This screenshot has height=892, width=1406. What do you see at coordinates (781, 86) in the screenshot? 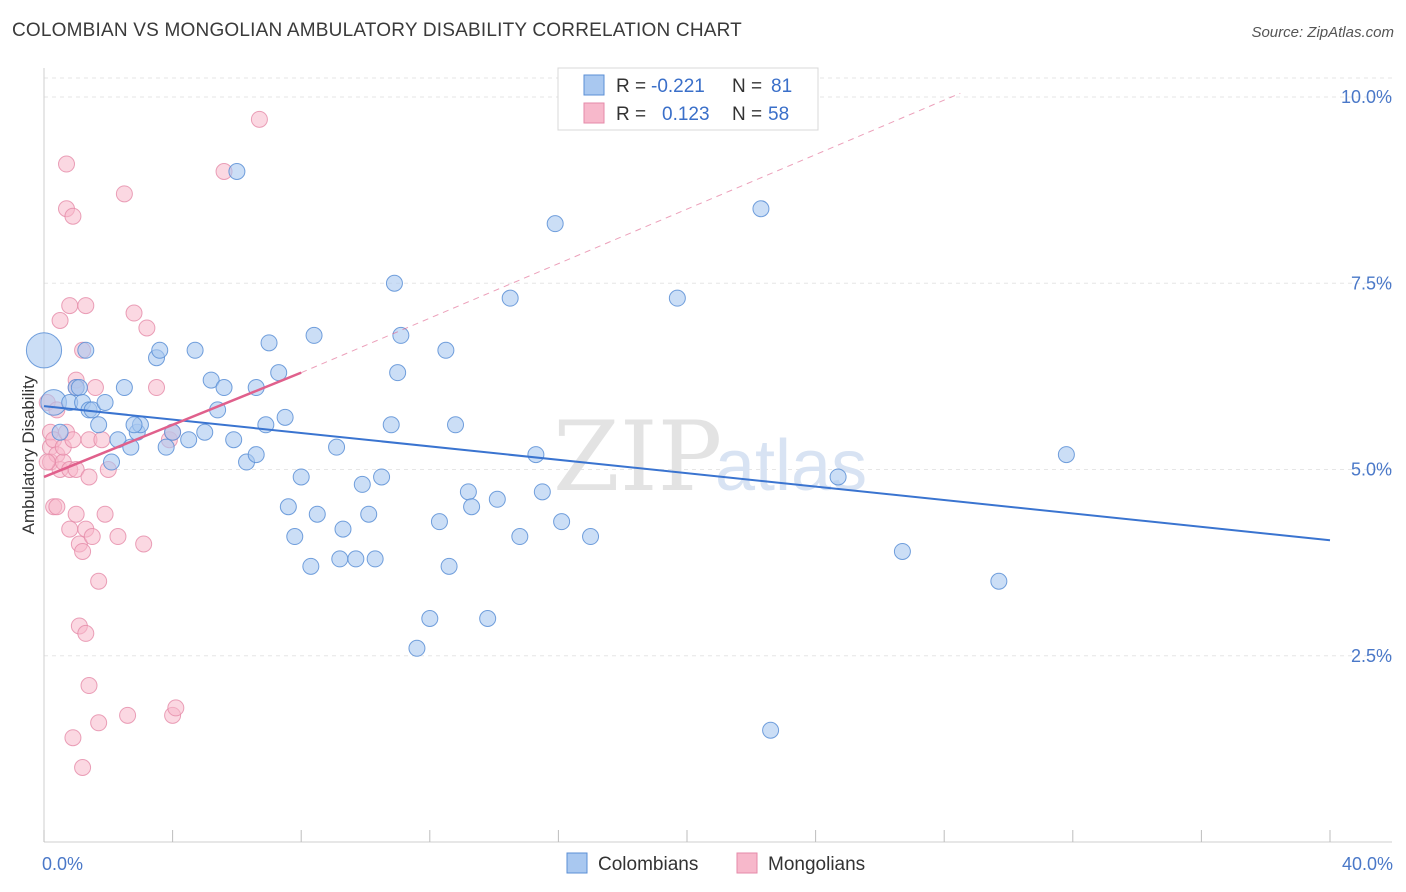
I see `legend-n-value: 81` at bounding box center [781, 86].